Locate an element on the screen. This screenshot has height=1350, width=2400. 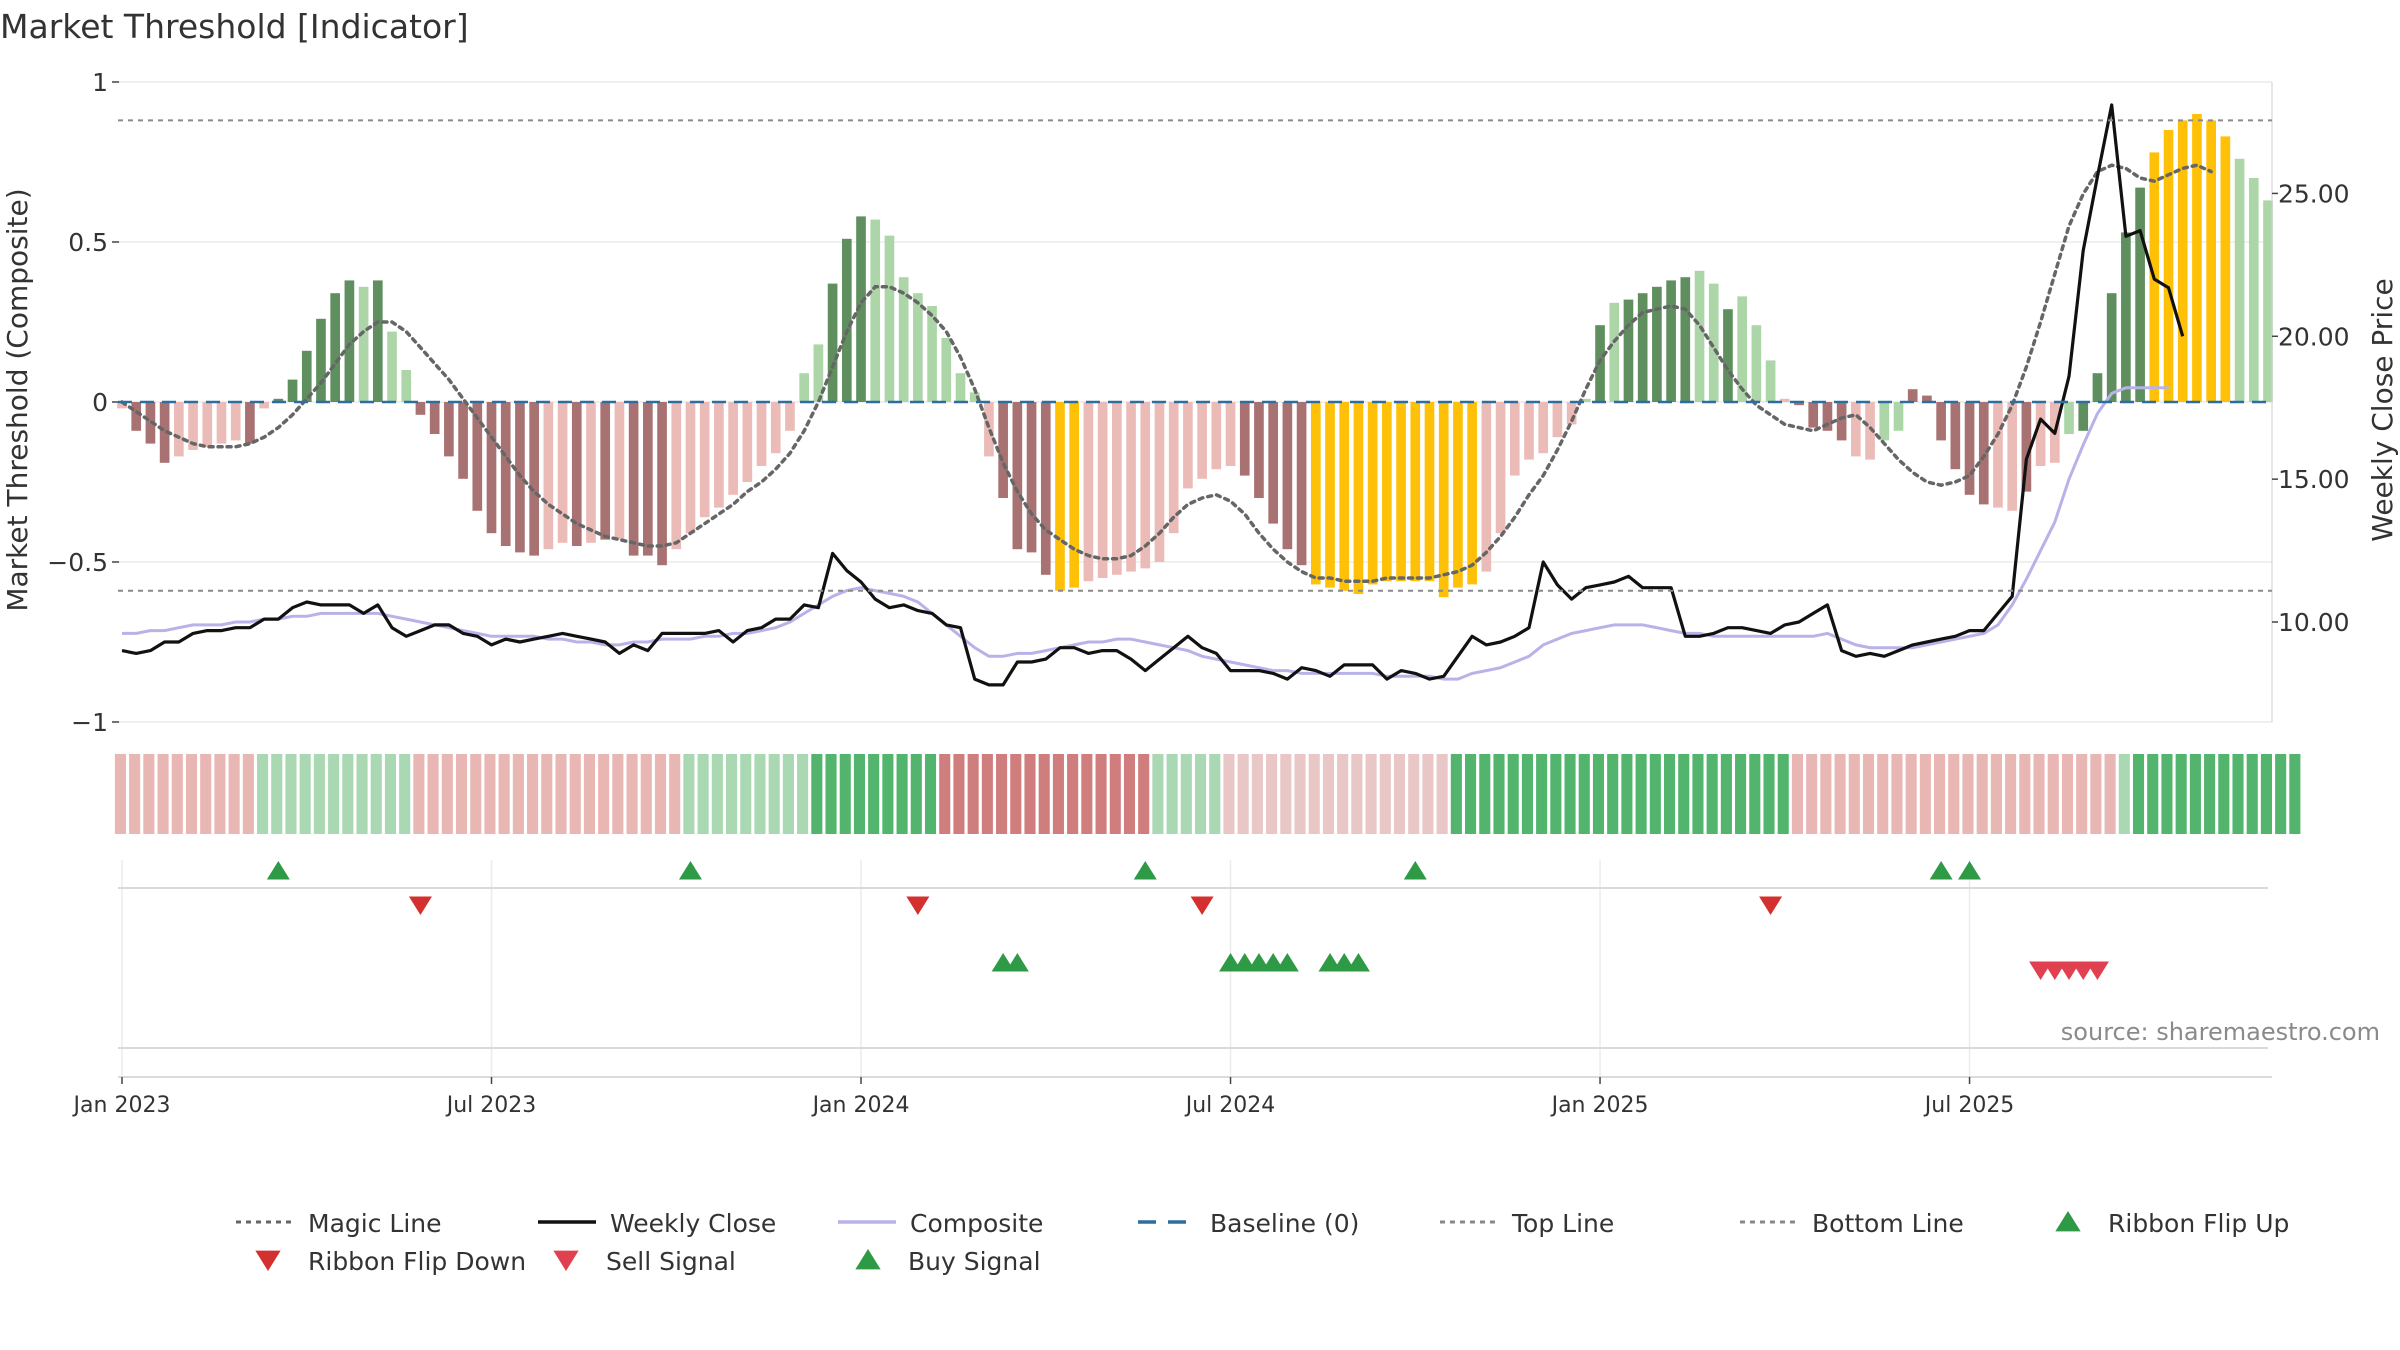
legend-item: Composite is located at coordinates (940, 1223).